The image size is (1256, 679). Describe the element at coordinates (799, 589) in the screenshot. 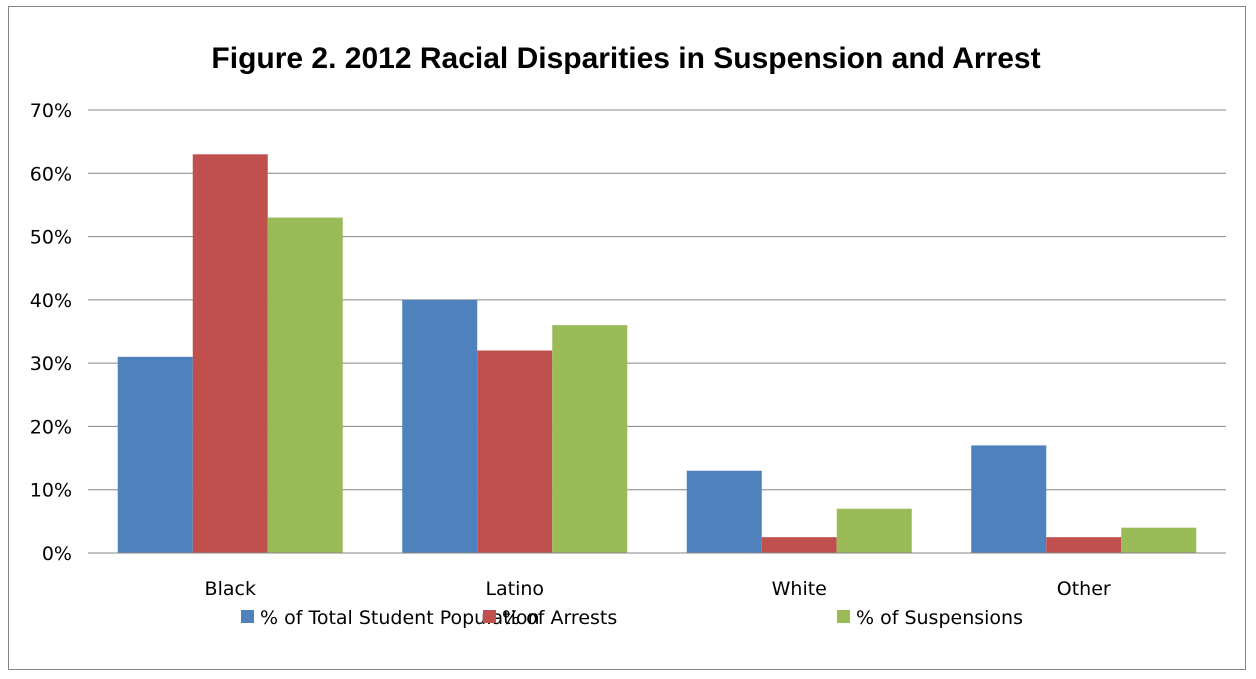

I see `x-tick-label: White` at that location.